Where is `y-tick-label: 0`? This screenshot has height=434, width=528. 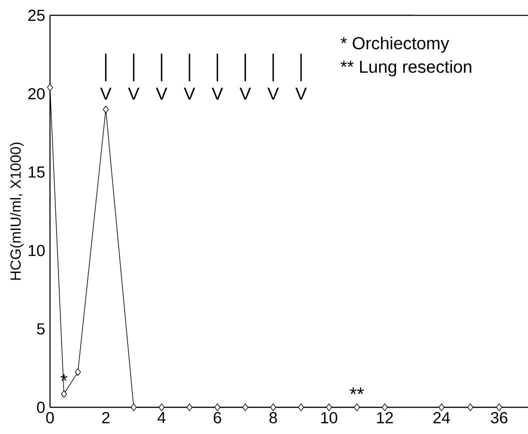
y-tick-label: 0 is located at coordinates (41, 407).